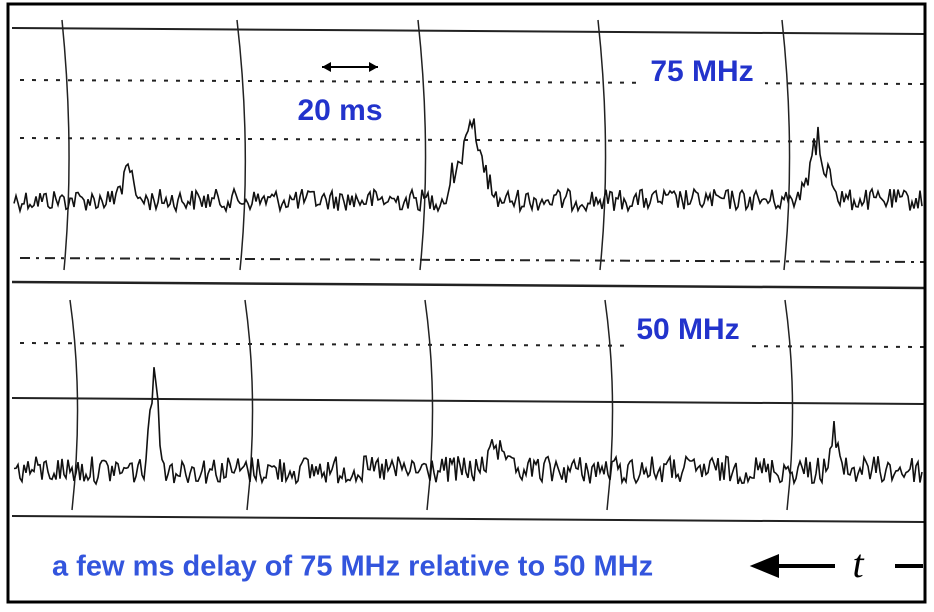  What do you see at coordinates (836, 566) in the screenshot?
I see `time-arrow` at bounding box center [836, 566].